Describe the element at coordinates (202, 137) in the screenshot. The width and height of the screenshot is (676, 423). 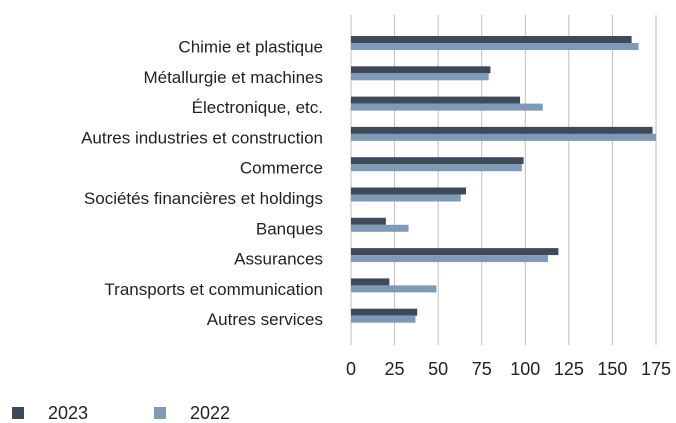
I see `y-tick-label: Autres industries et construction` at that location.